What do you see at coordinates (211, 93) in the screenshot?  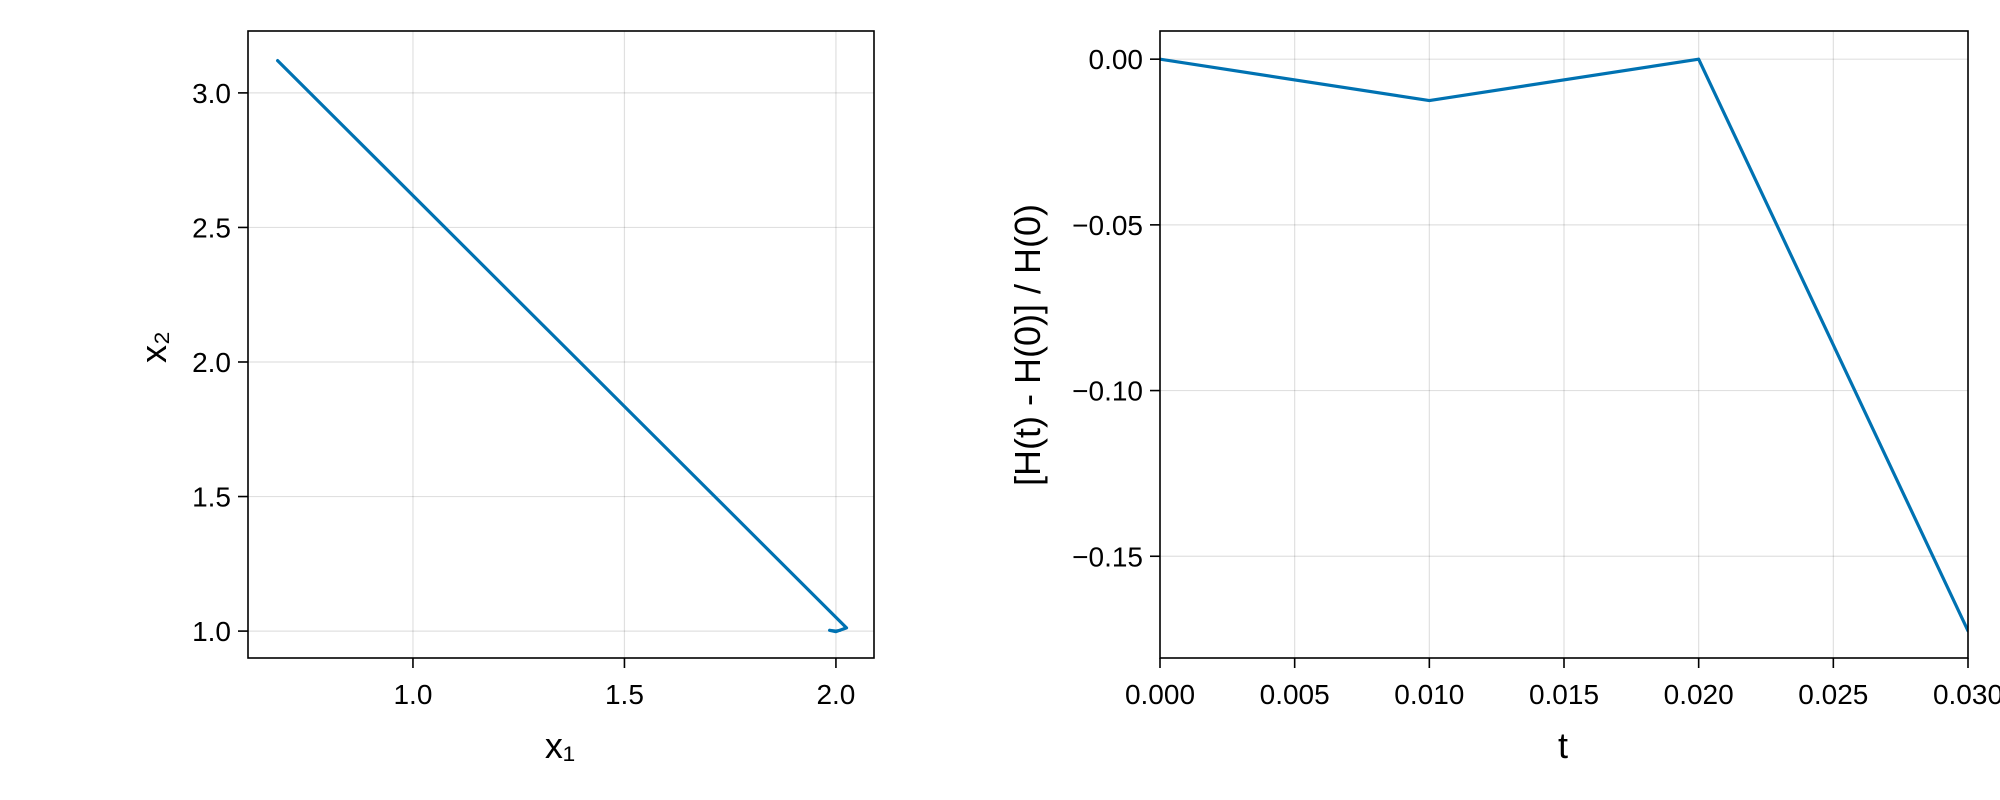 I see `phase-plot-y-tick-label: 3.0` at bounding box center [211, 93].